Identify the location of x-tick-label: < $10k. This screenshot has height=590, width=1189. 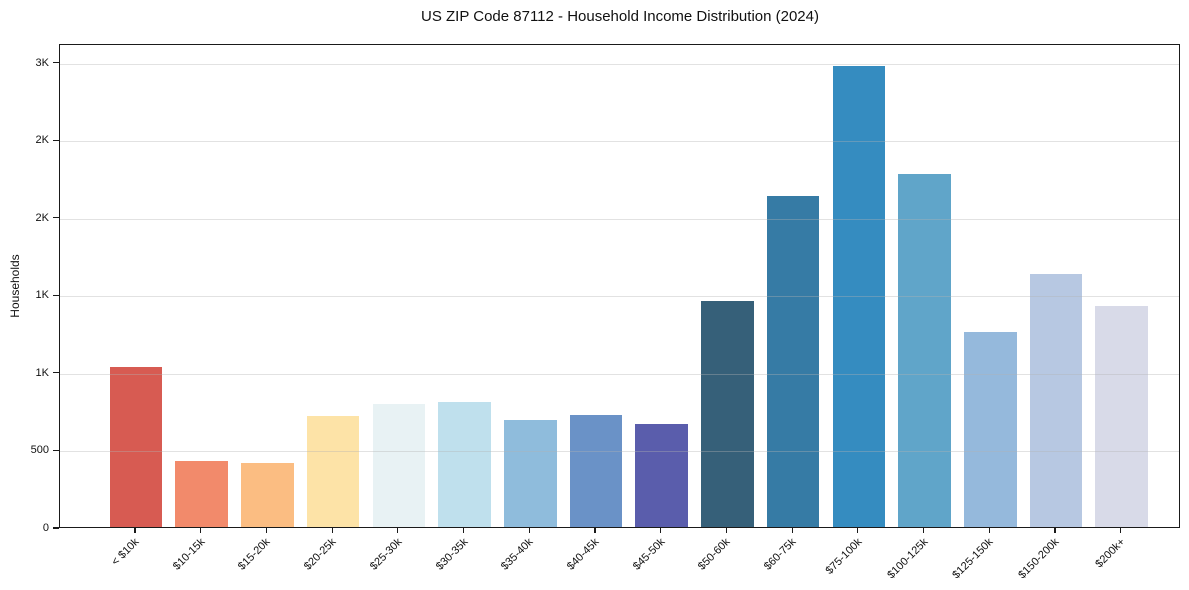
(125, 552).